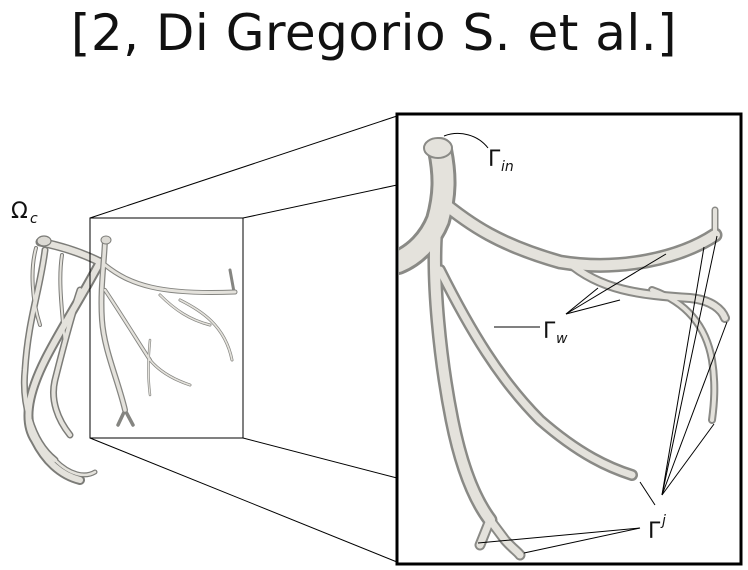 This screenshot has height=570, width=748. Describe the element at coordinates (663, 521) in the screenshot. I see `svg-text: j` at that location.